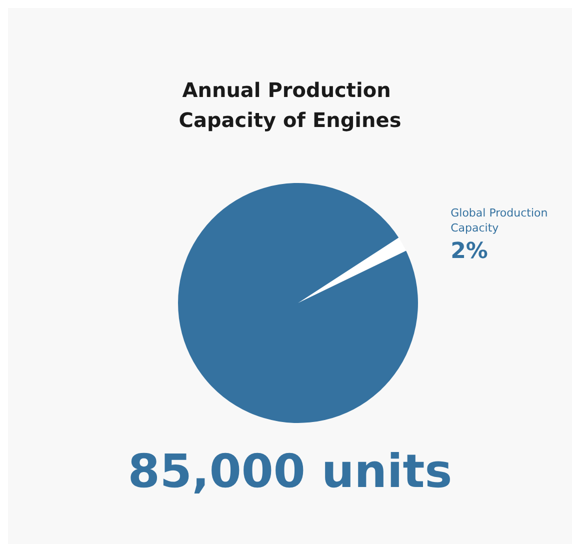 This screenshot has width=580, height=552. Describe the element at coordinates (499, 220) in the screenshot. I see `slice-label: Global Production Capacity` at that location.